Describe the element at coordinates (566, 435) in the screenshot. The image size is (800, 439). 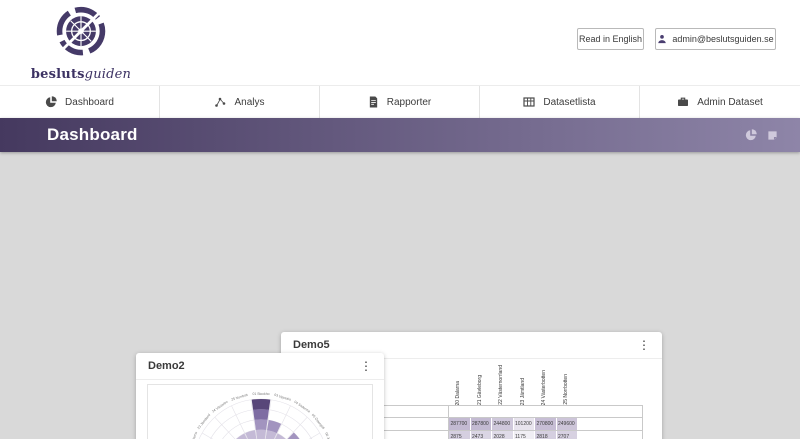
I see `table-cell: 2707` at that location.